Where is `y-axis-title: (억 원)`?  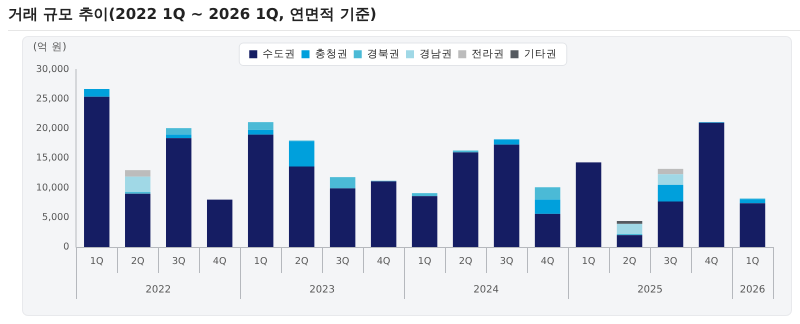 y-axis-title: (억 원) is located at coordinates (50, 47).